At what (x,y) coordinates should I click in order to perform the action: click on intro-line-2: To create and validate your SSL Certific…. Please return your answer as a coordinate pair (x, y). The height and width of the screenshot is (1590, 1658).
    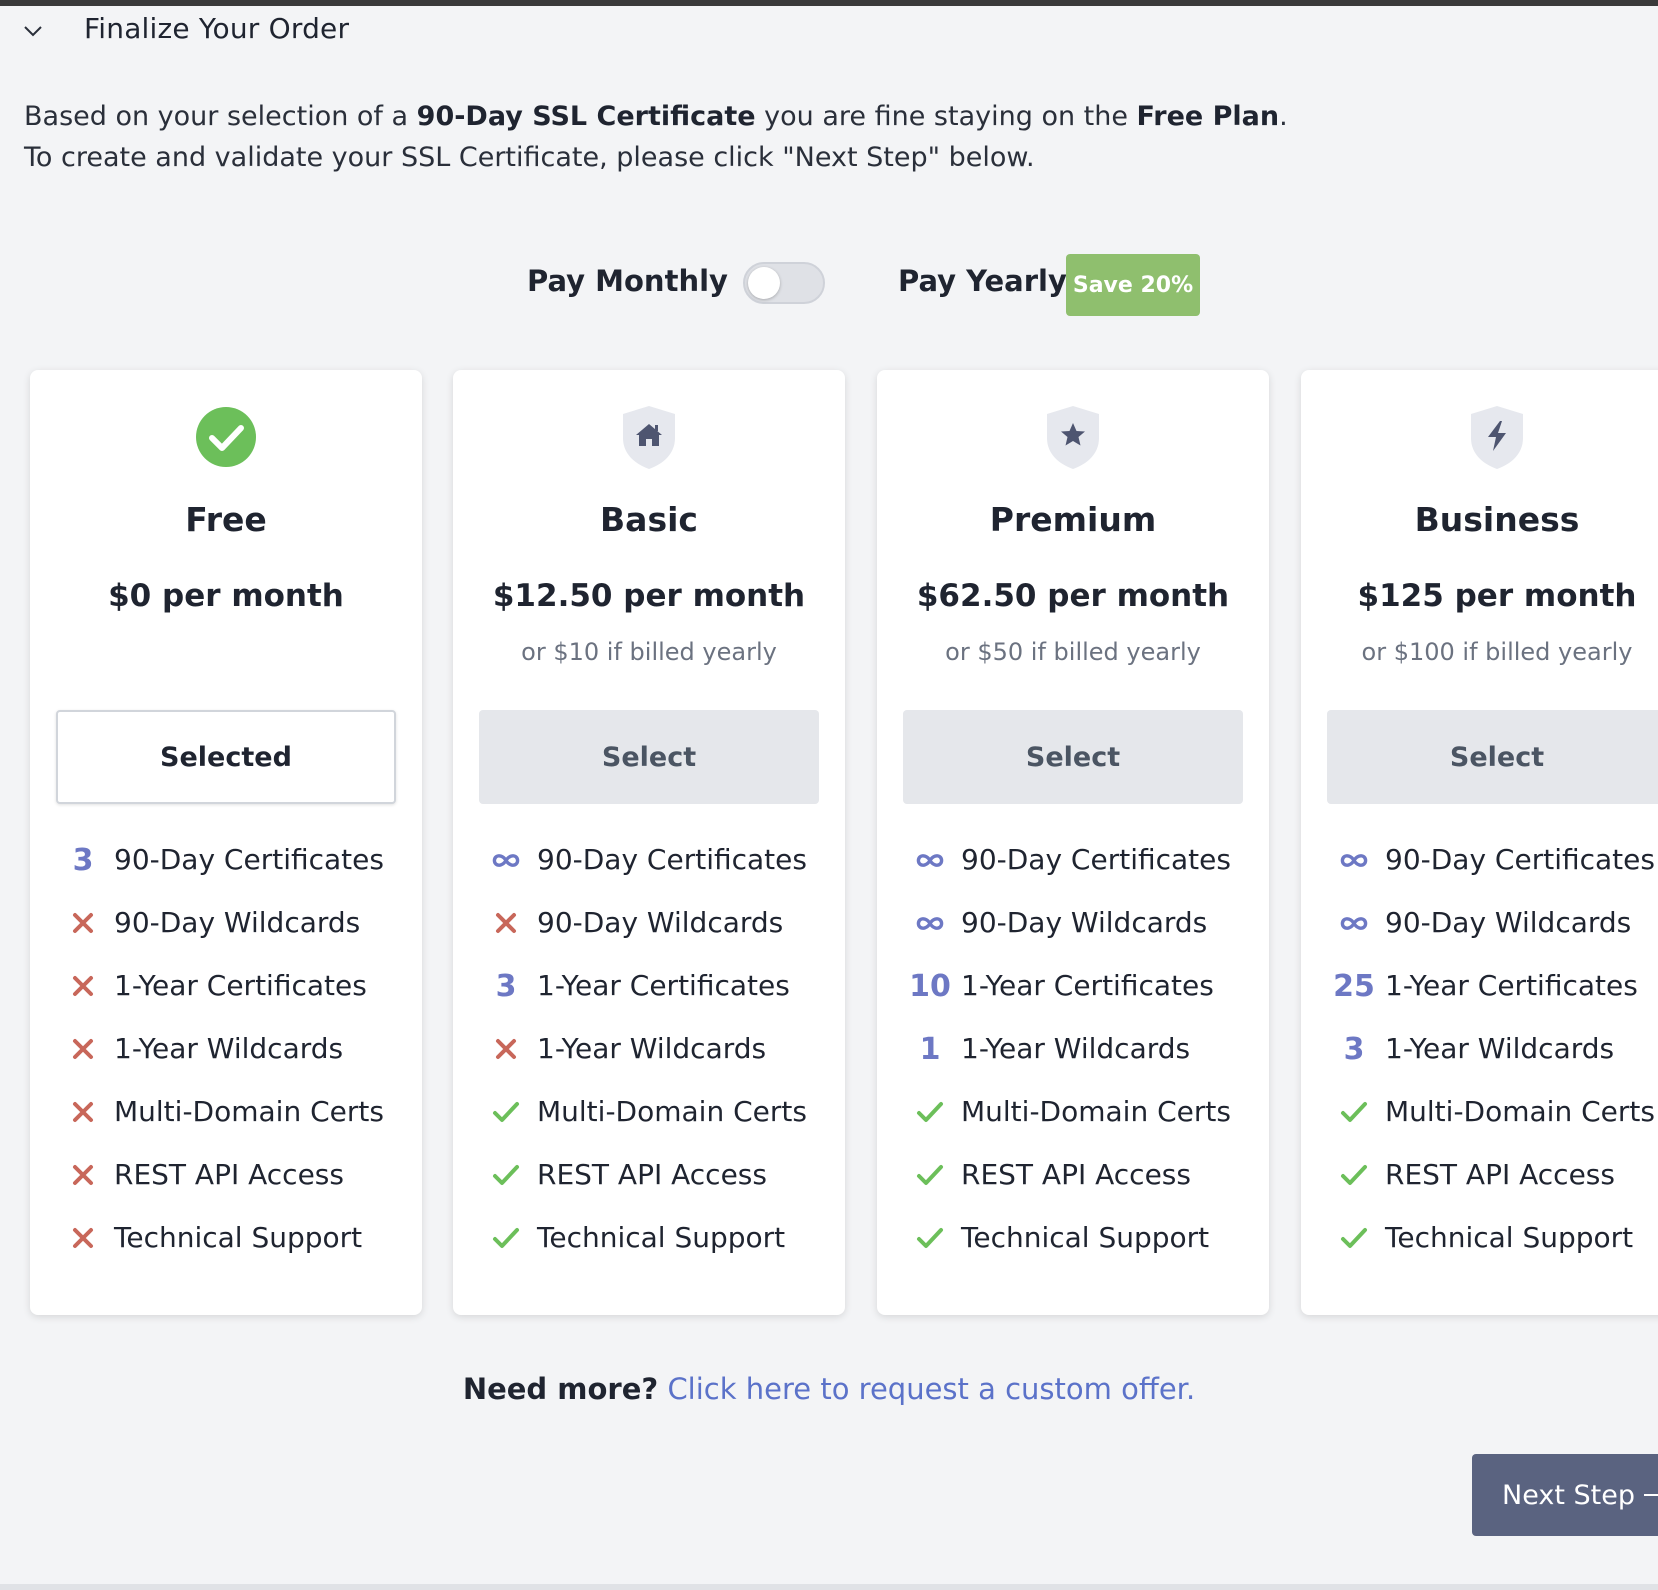
    Looking at the image, I should click on (529, 157).